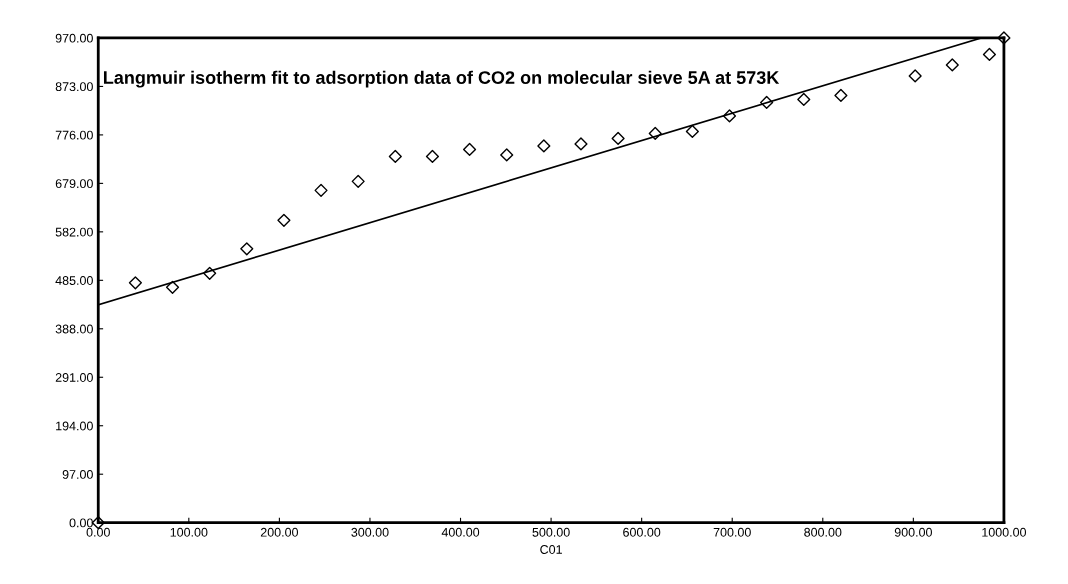 The width and height of the screenshot is (1068, 584). Describe the element at coordinates (732, 532) in the screenshot. I see `x-tick-label: 700.00` at that location.